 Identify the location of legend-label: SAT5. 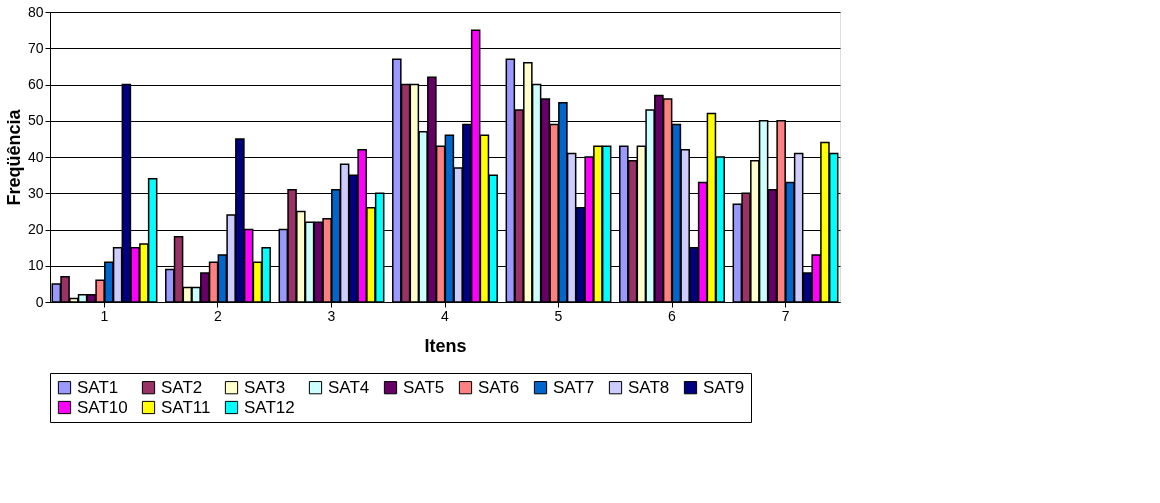
(424, 387).